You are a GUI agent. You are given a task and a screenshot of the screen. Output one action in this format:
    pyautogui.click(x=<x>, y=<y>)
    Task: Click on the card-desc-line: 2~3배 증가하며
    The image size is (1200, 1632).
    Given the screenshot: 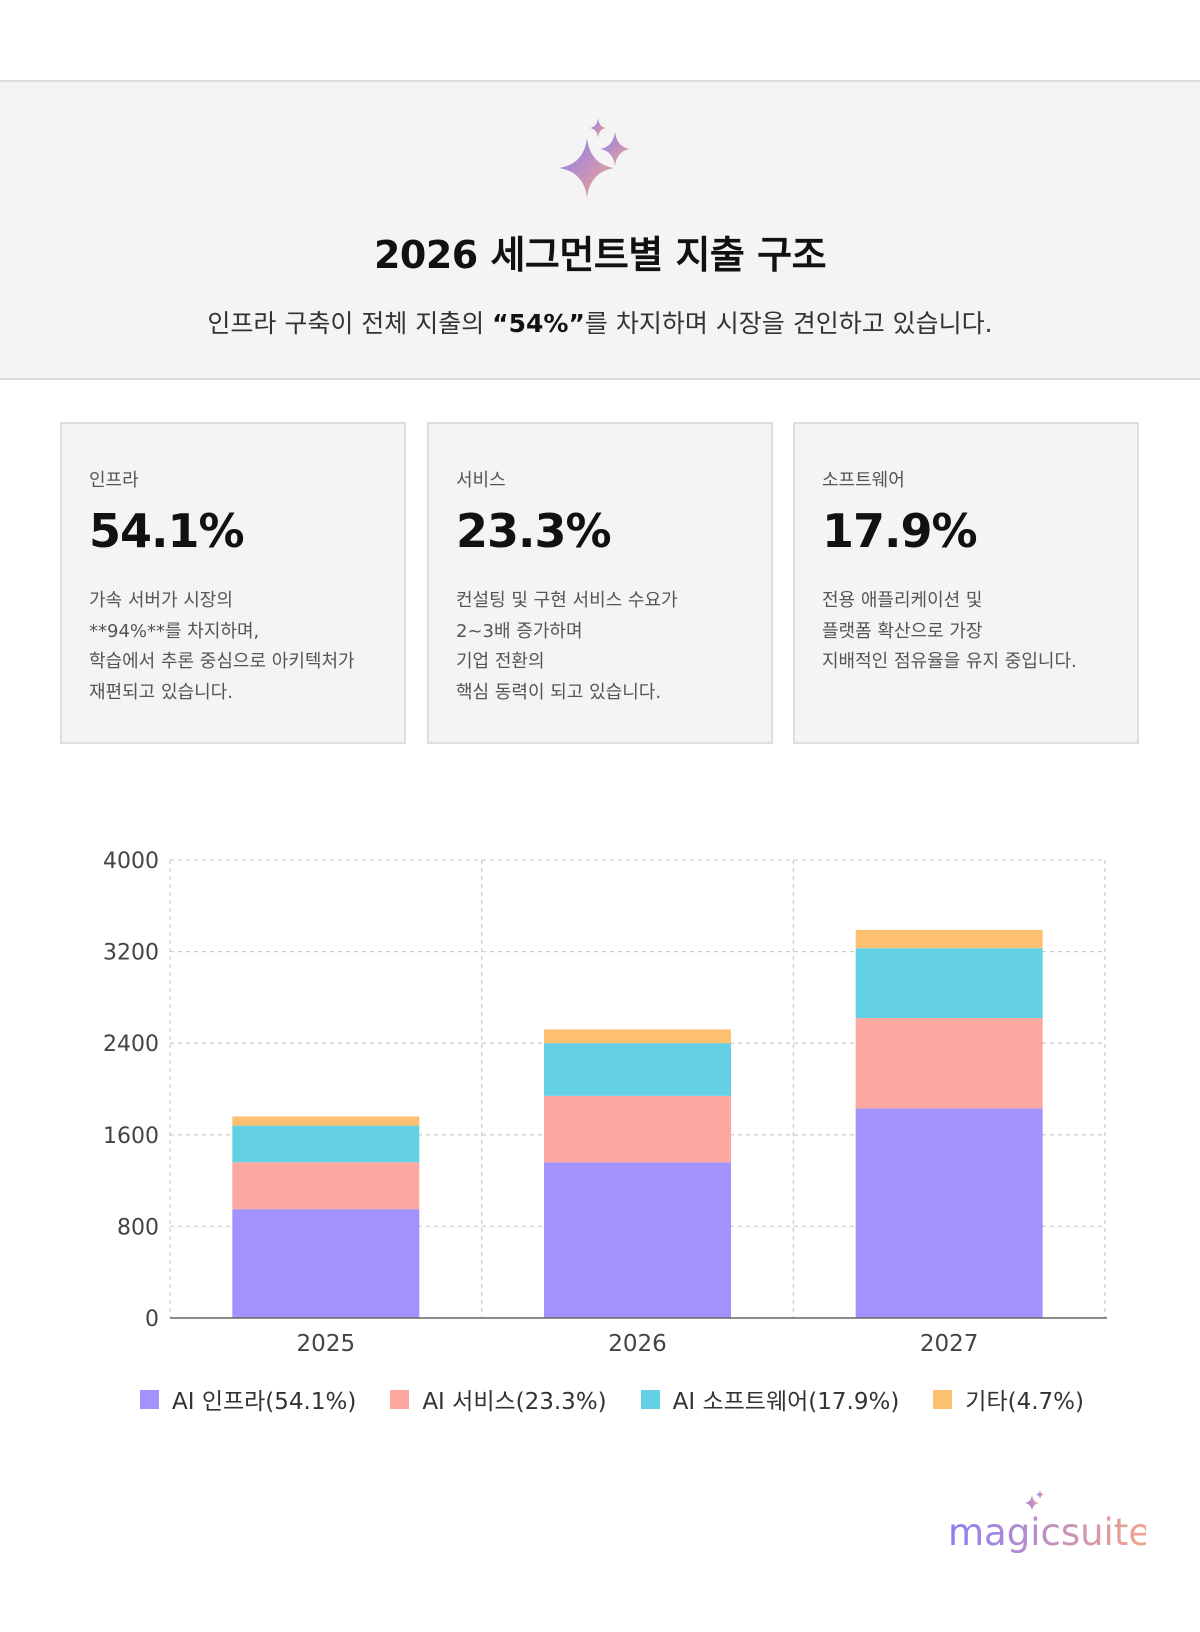 What is the action you would take?
    pyautogui.click(x=519, y=631)
    